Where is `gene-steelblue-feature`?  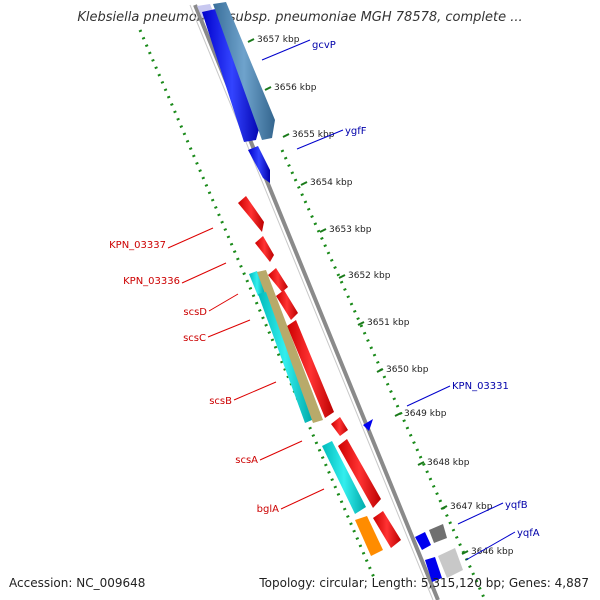 gene-steelblue-feature is located at coordinates (244, 71).